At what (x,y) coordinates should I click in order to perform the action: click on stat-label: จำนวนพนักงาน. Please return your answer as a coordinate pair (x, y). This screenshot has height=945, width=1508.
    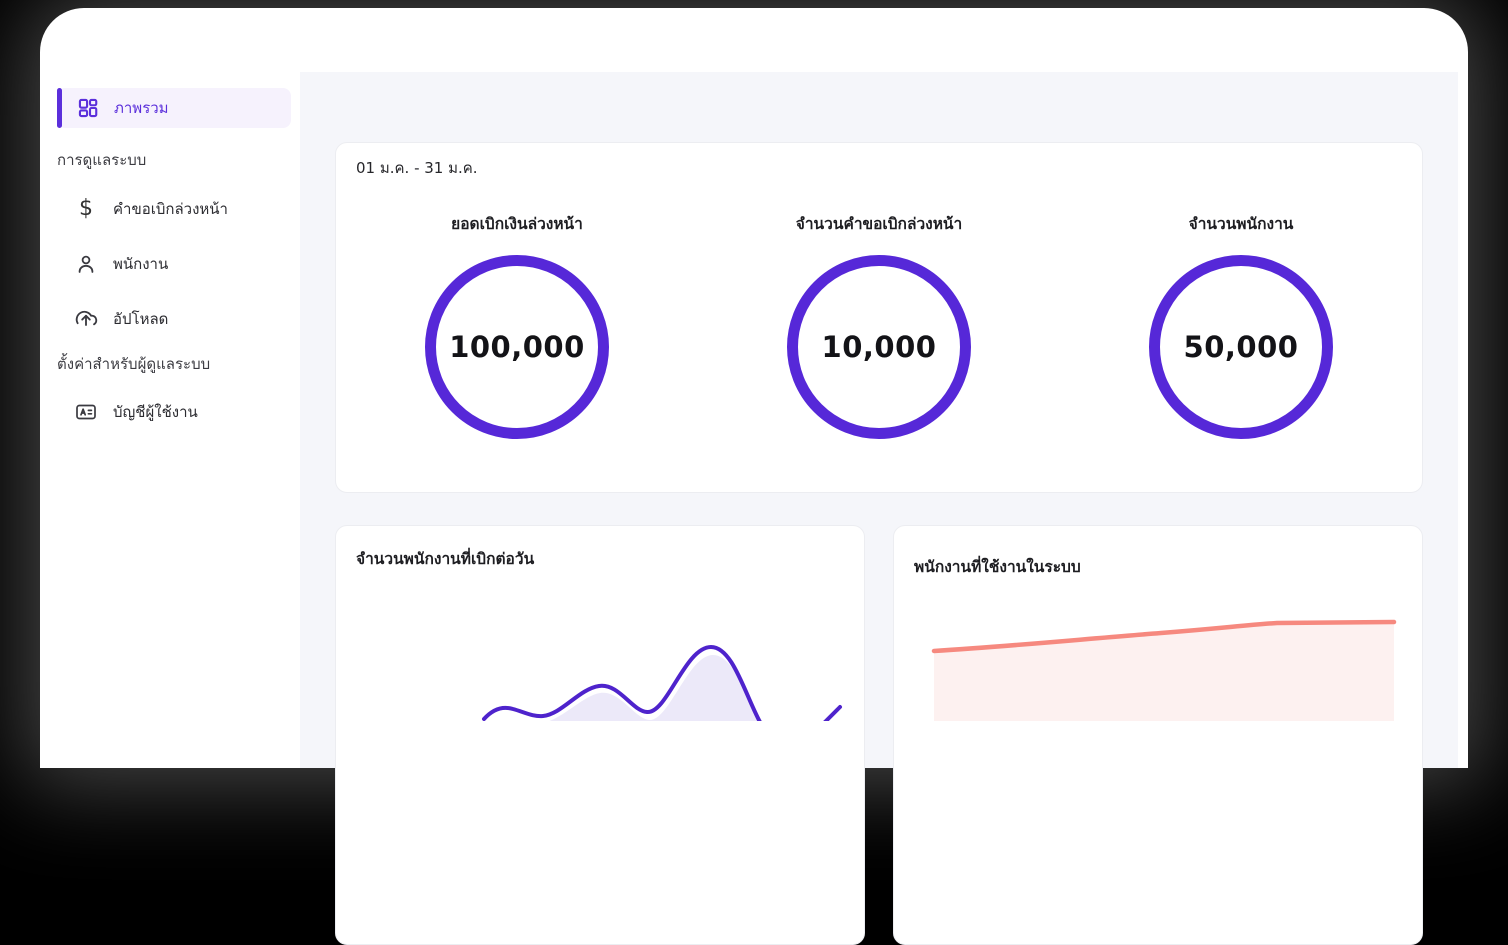
    Looking at the image, I should click on (1241, 224).